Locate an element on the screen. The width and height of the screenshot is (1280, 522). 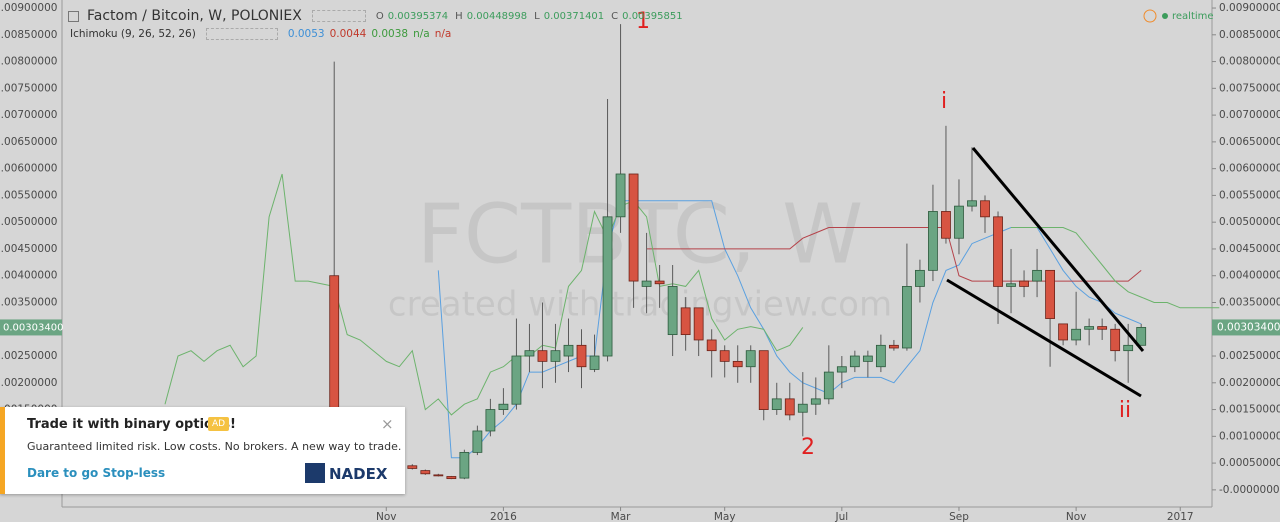
watermark-symbol: FCTBTC, W is located at coordinates (640, 234).